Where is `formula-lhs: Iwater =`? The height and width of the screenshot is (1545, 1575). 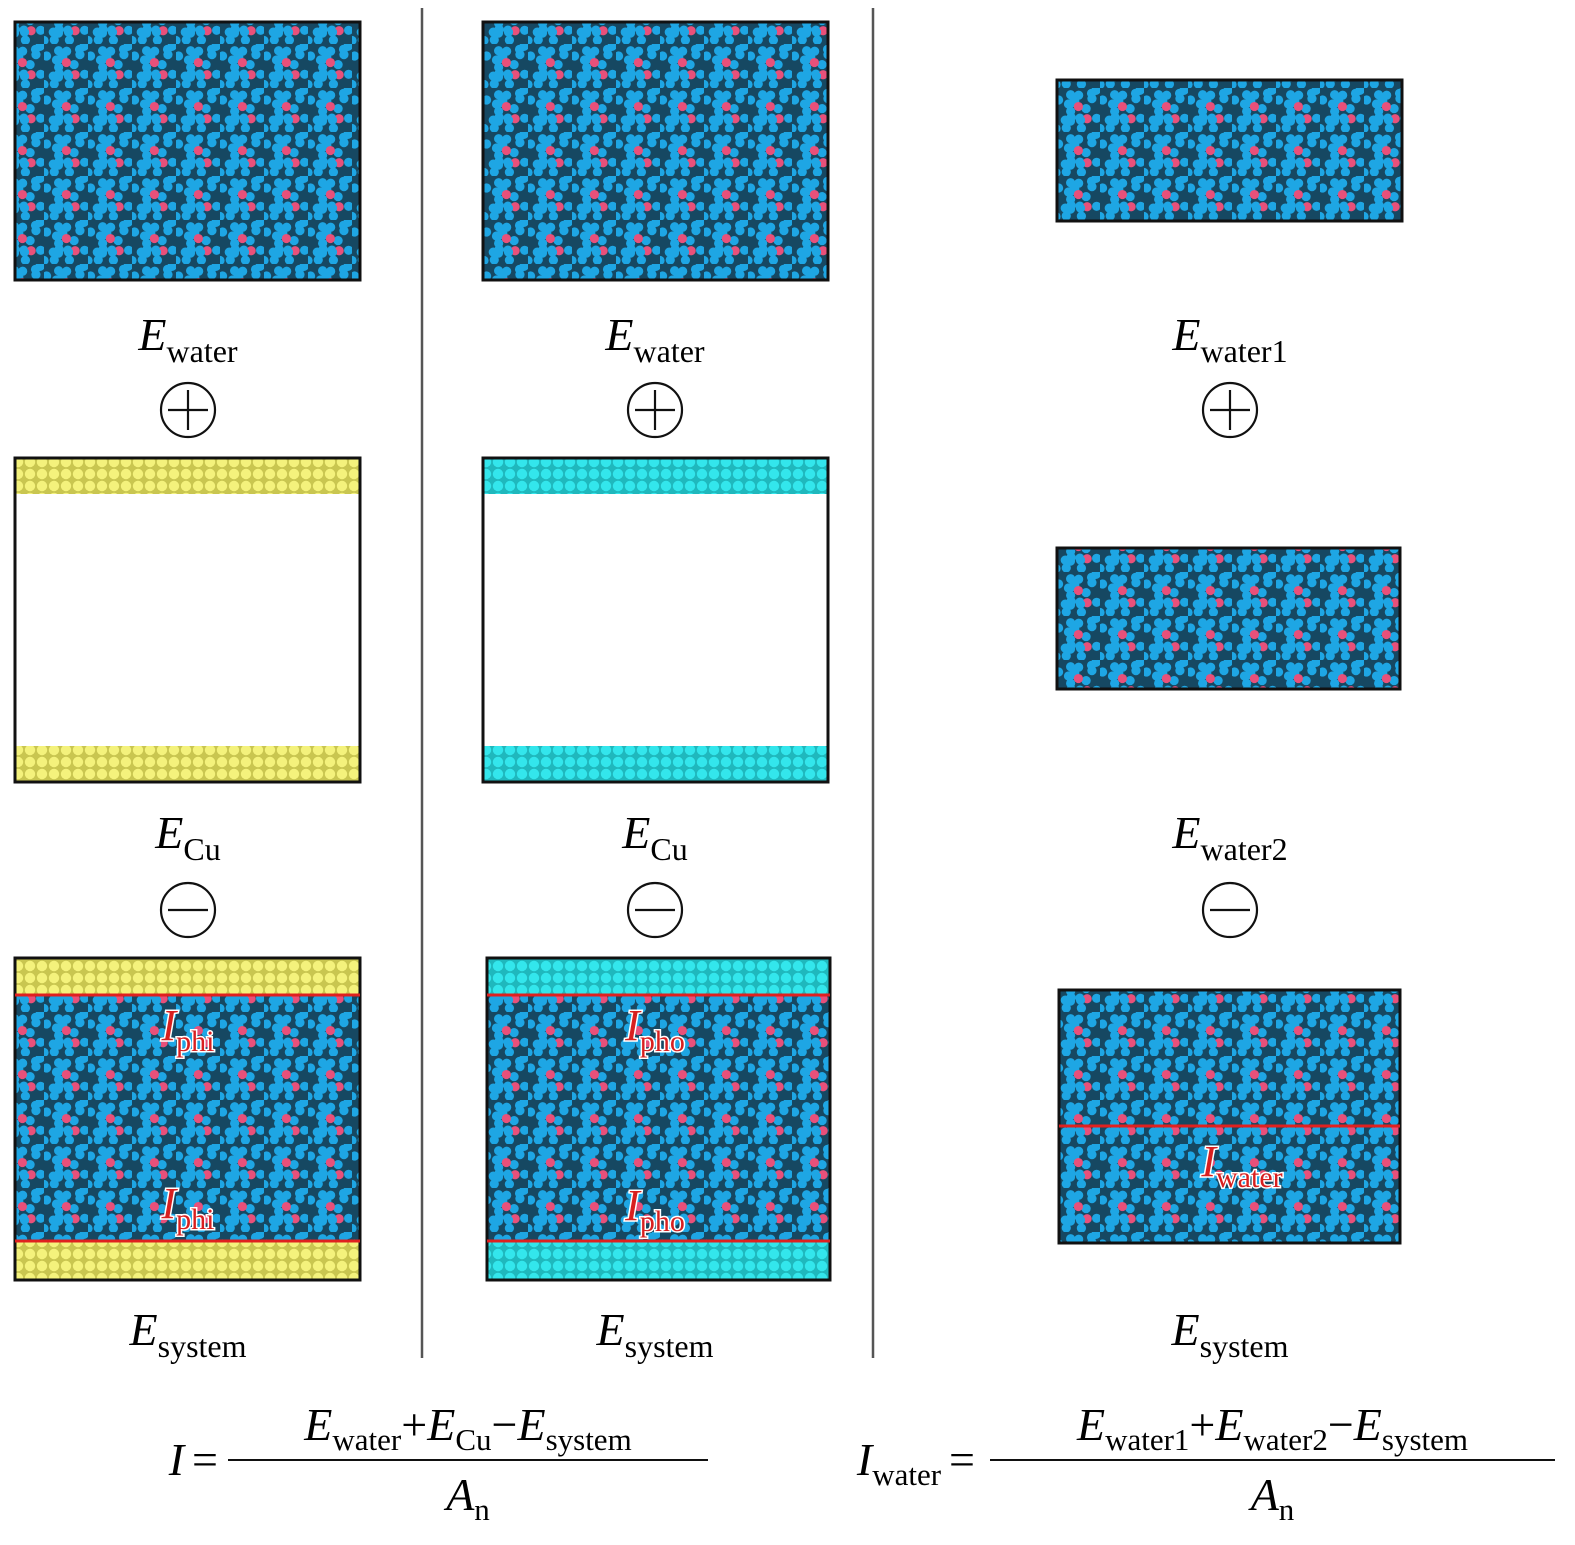 formula-lhs: Iwater = is located at coordinates (915, 1463).